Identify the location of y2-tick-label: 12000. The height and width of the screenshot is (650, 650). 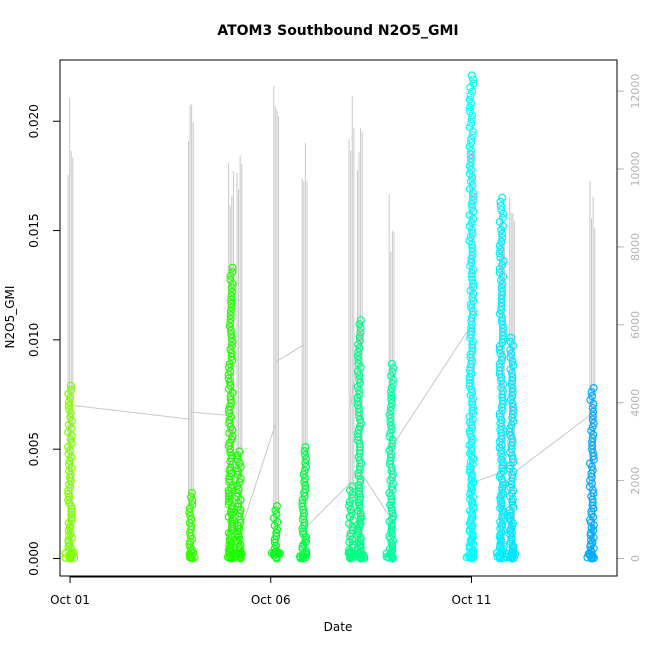
(635, 91).